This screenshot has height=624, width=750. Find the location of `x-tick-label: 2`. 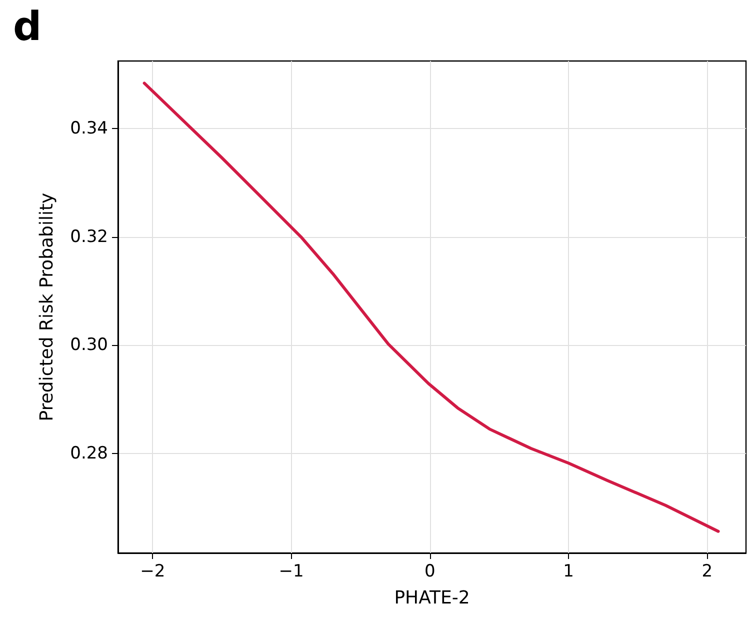

x-tick-label: 2 is located at coordinates (707, 572).